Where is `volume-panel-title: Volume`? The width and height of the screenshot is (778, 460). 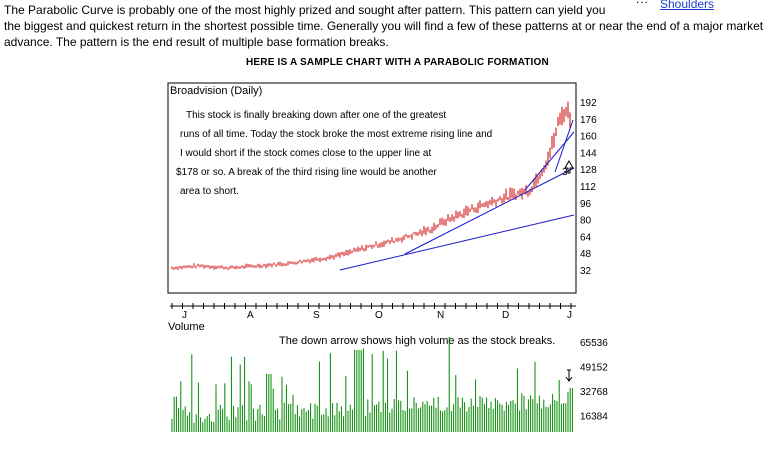
volume-panel-title: Volume is located at coordinates (186, 327).